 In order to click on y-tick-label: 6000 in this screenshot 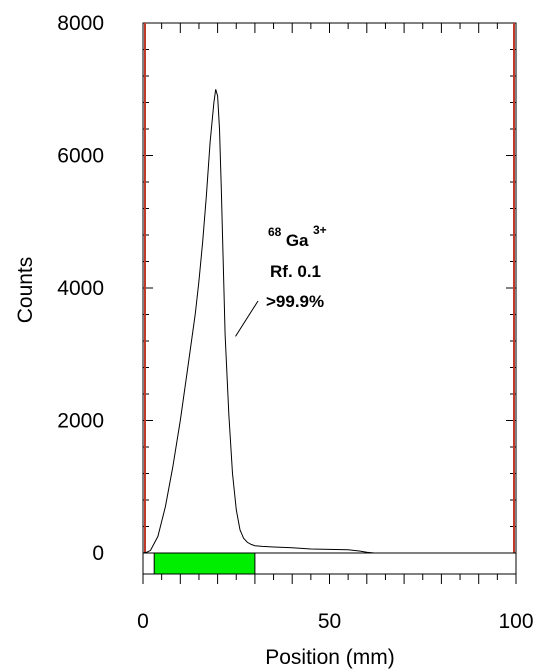, I will do `click(80, 156)`.